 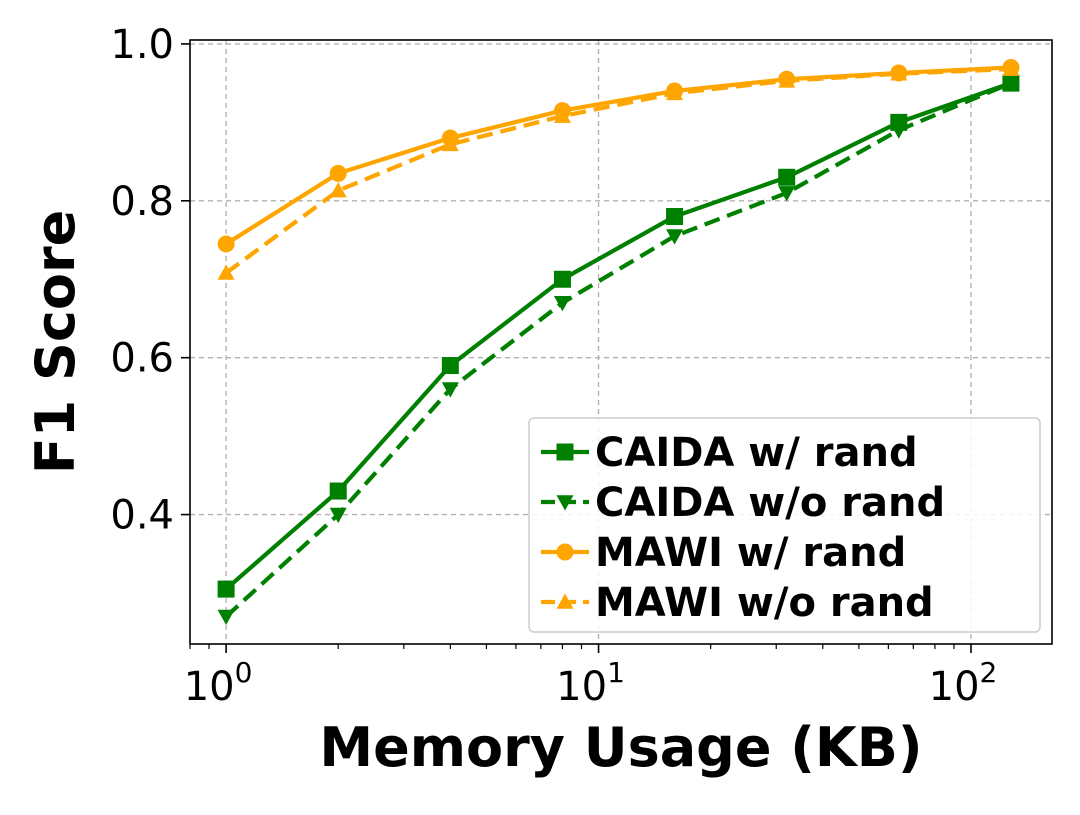 What do you see at coordinates (620, 747) in the screenshot?
I see `x-axis-title: Memory Usage (KB)` at bounding box center [620, 747].